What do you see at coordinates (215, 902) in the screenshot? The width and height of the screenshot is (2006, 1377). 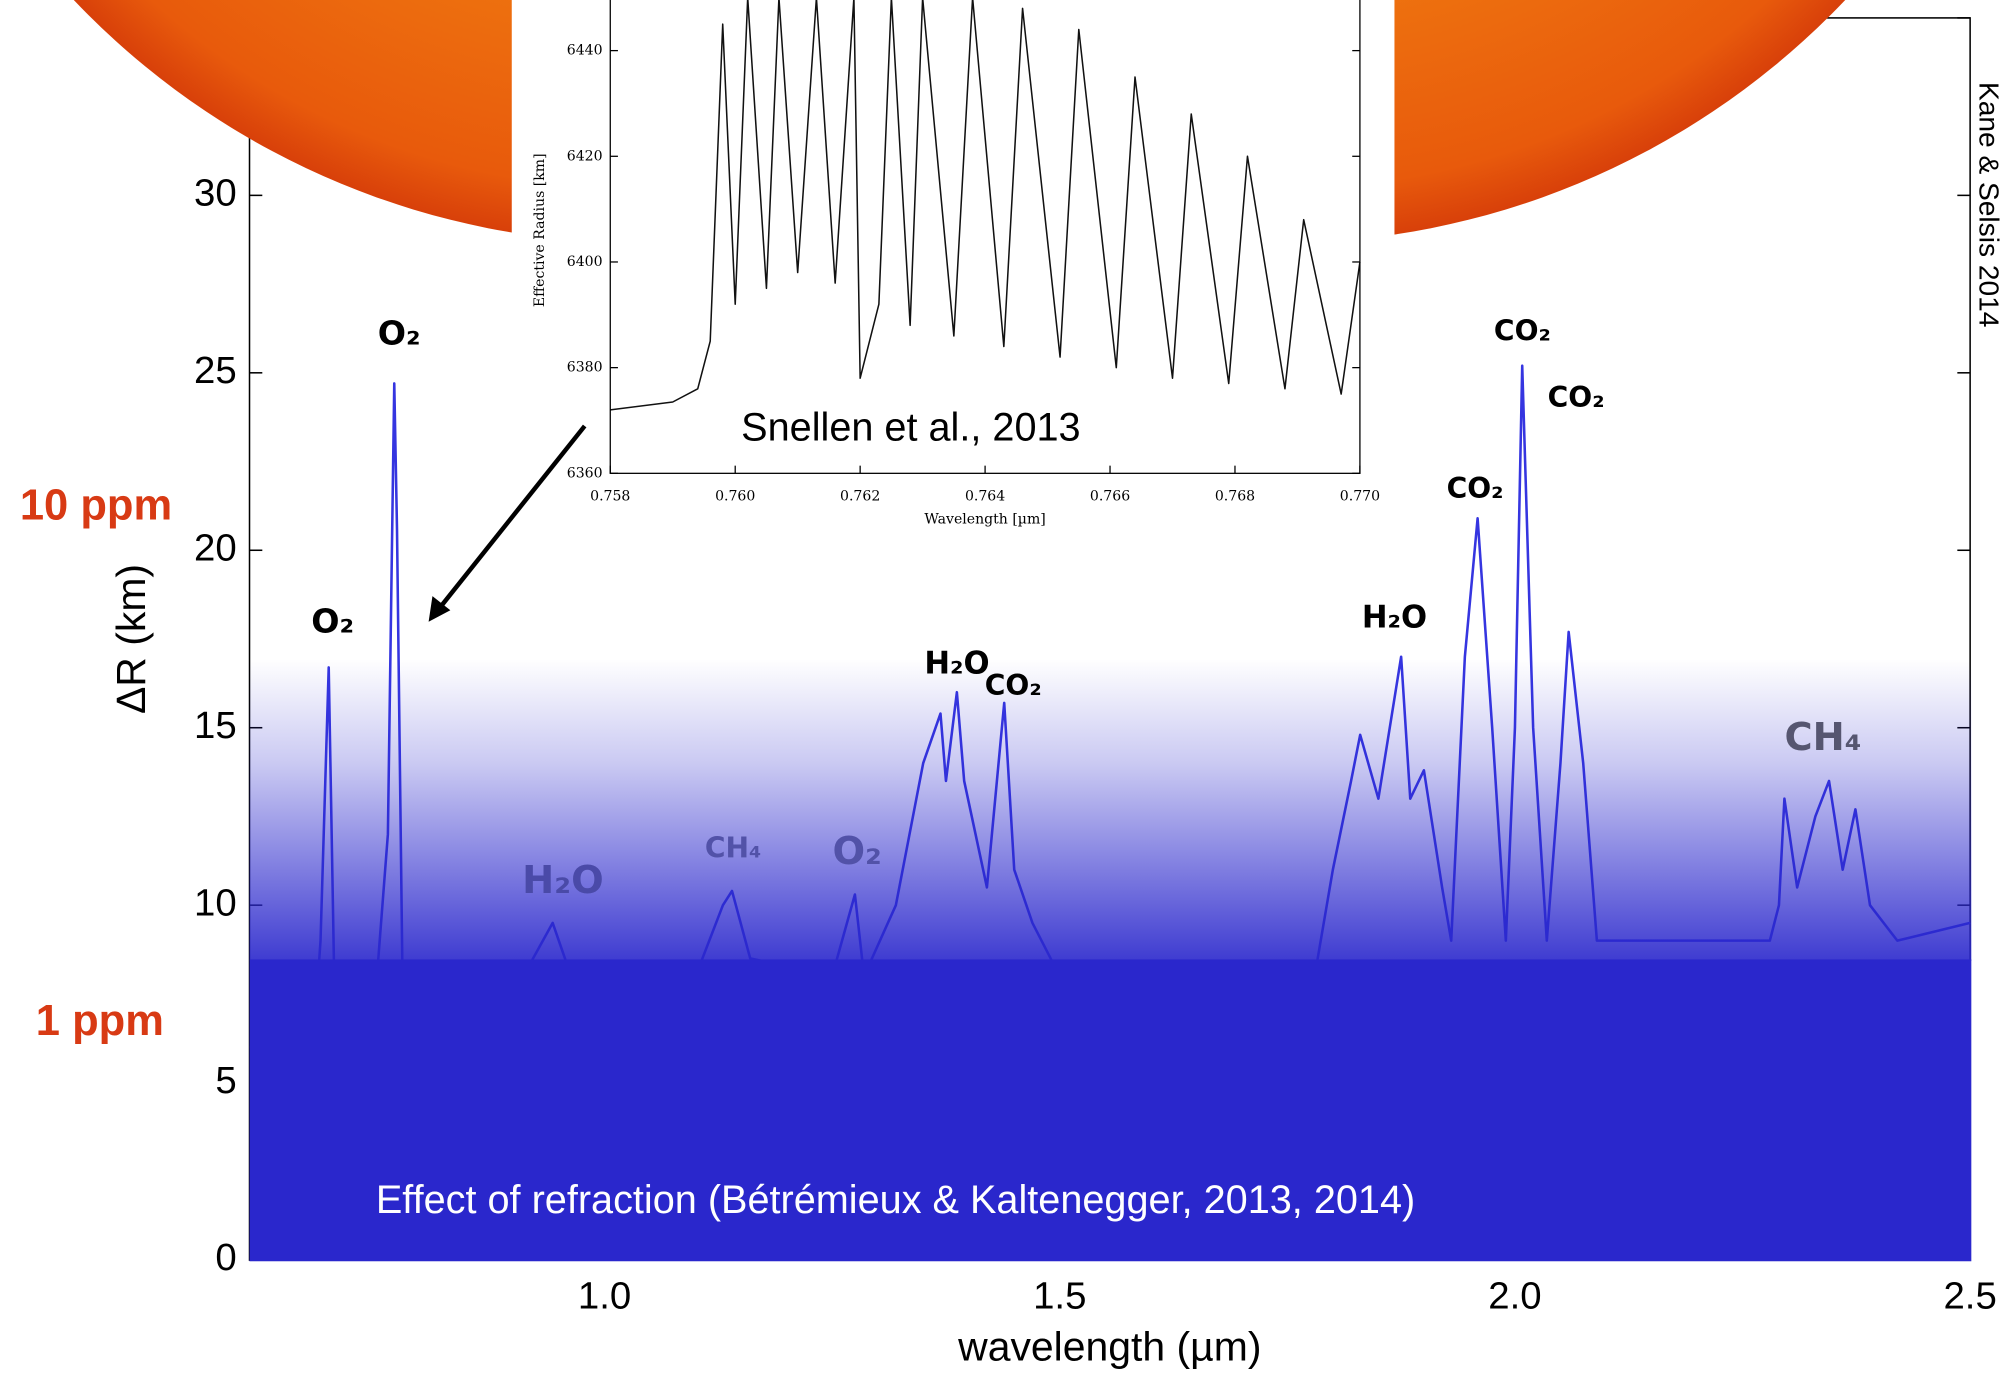 I see `y-tick-label: 10` at bounding box center [215, 902].